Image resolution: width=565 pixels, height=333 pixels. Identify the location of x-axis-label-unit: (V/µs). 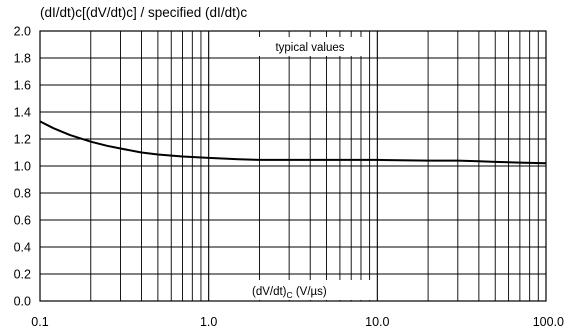
(310, 292).